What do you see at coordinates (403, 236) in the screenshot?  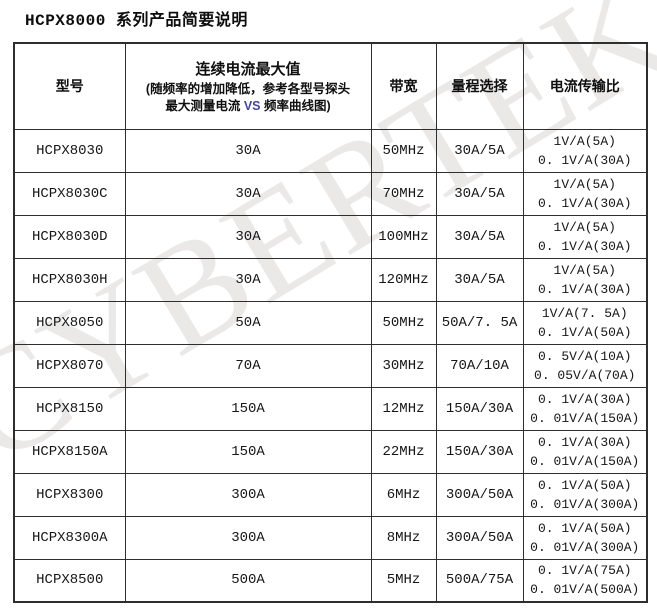 I see `bandwidth-cell: 100MHz` at bounding box center [403, 236].